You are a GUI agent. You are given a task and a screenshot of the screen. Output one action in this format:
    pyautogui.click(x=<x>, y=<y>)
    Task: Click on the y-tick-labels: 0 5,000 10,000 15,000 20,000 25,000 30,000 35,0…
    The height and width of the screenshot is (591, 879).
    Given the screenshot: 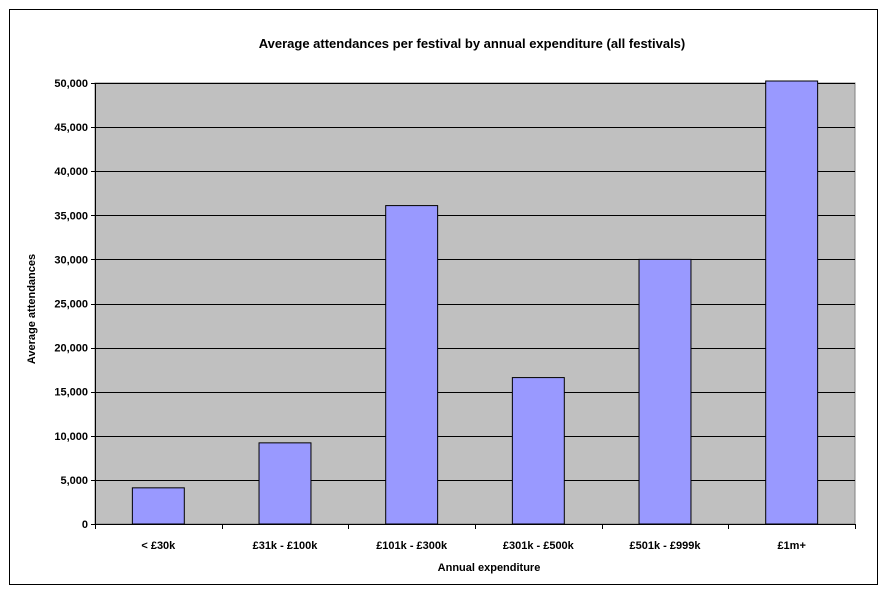 What is the action you would take?
    pyautogui.click(x=71, y=304)
    